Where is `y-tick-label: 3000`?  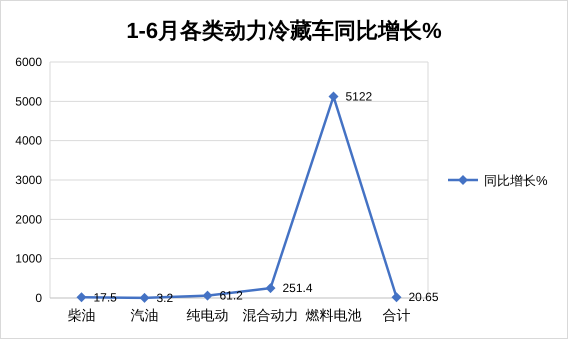
y-tick-label: 3000 is located at coordinates (28, 180).